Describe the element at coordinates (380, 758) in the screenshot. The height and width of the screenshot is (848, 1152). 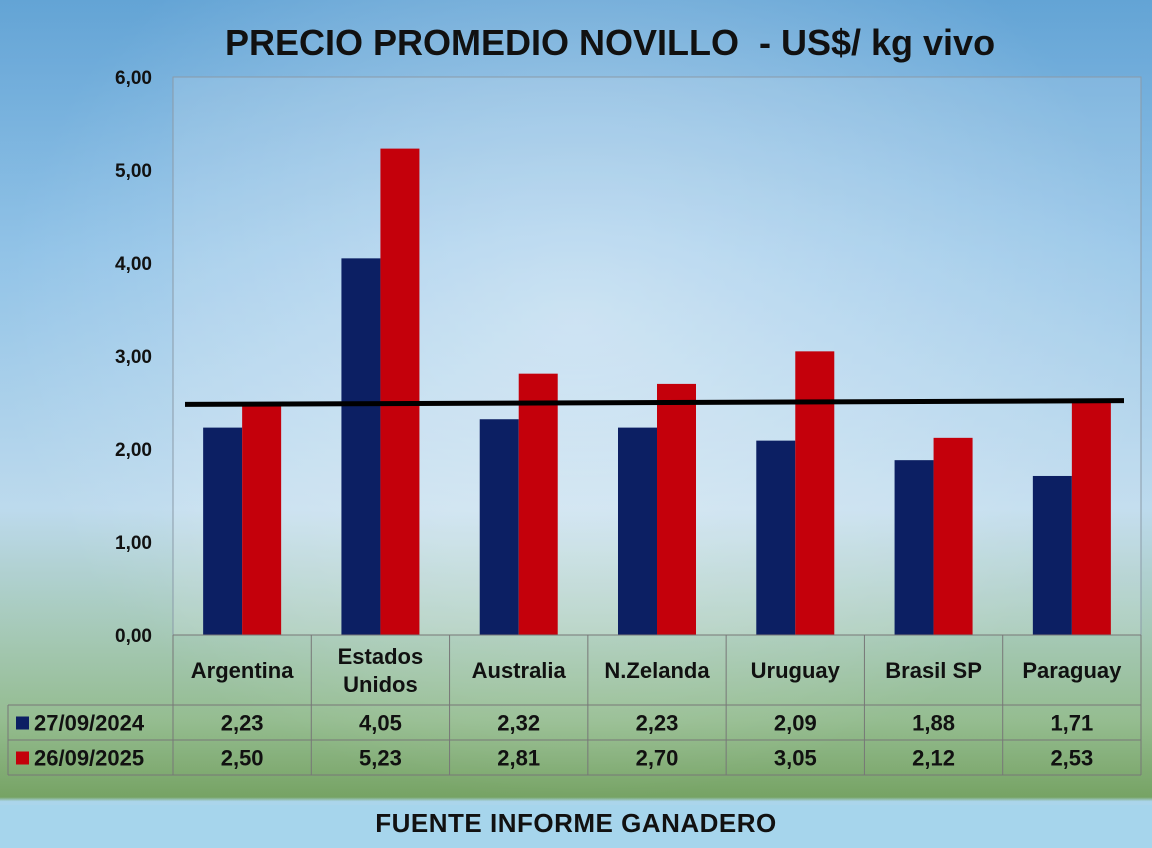
I see `data-label: 5,23` at that location.